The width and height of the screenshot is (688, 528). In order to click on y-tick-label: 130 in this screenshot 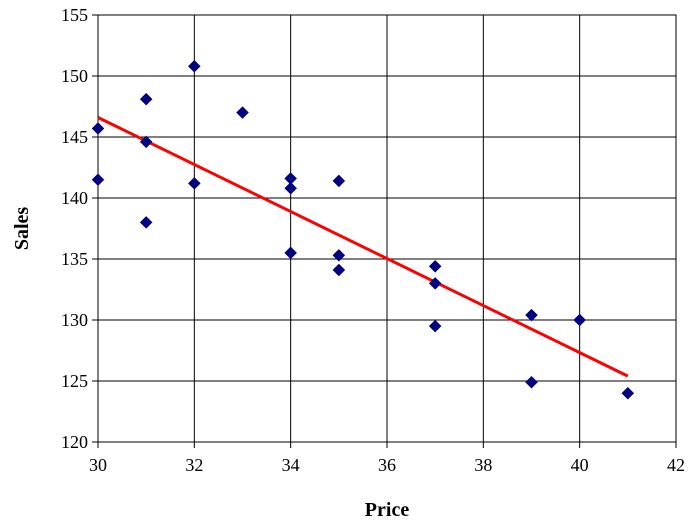, I will do `click(74, 320)`.